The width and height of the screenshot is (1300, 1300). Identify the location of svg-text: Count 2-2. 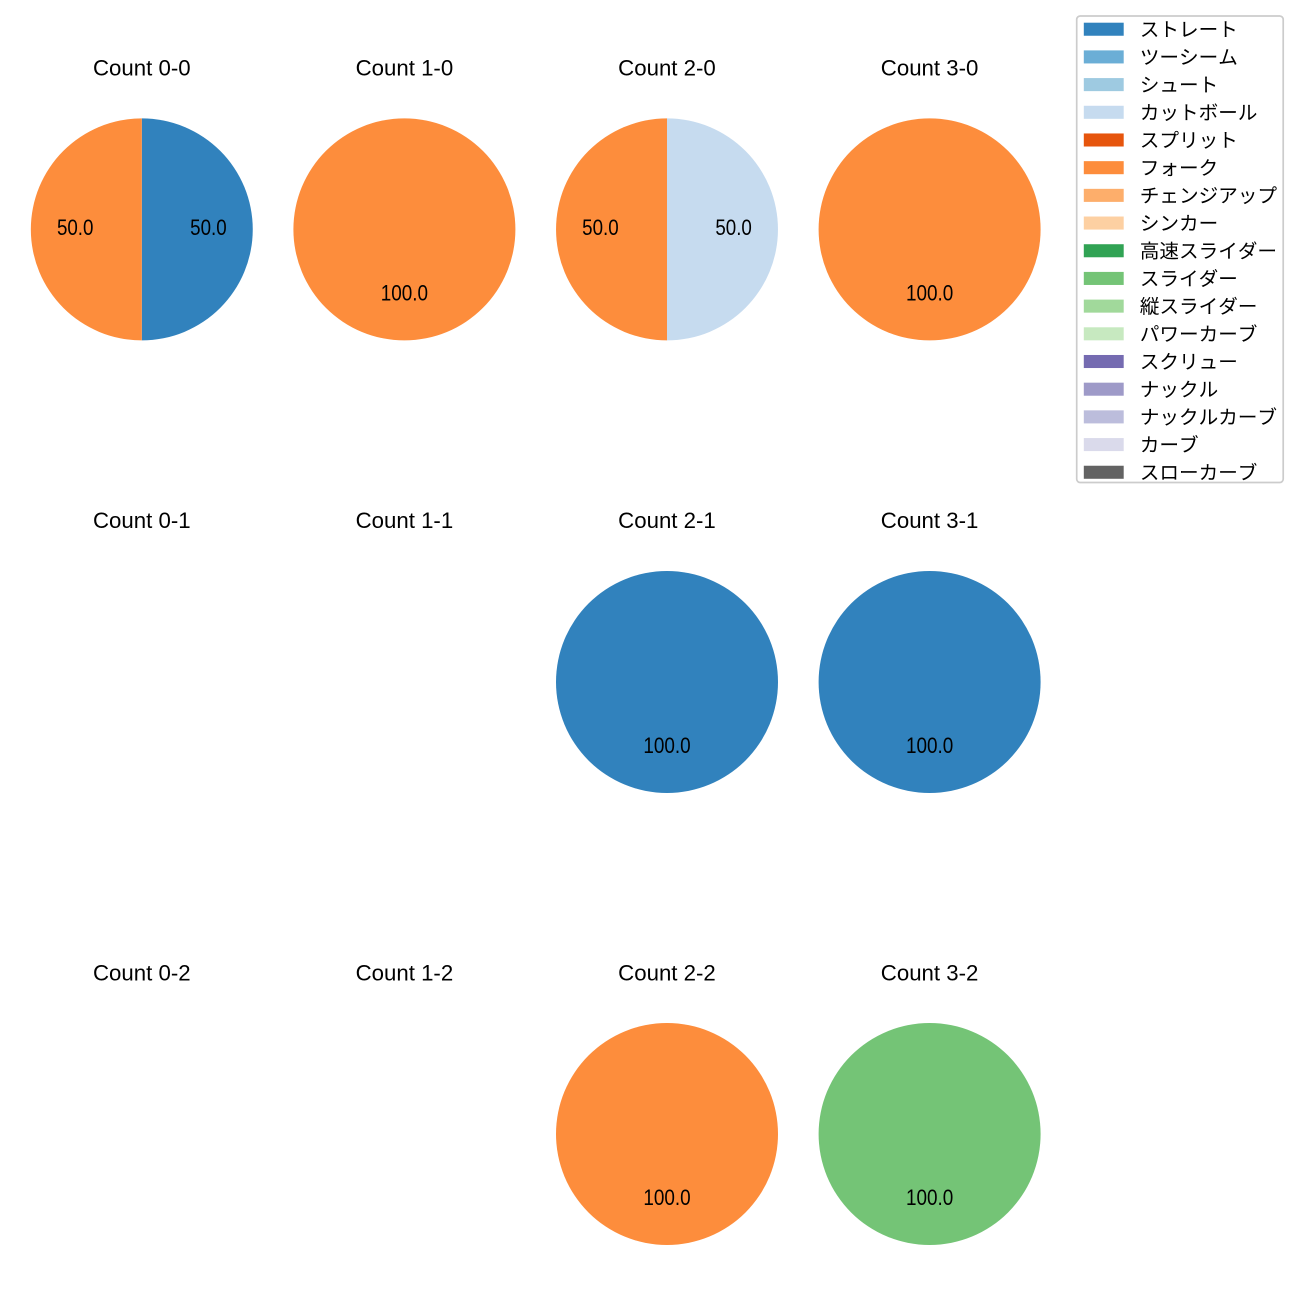
(667, 973).